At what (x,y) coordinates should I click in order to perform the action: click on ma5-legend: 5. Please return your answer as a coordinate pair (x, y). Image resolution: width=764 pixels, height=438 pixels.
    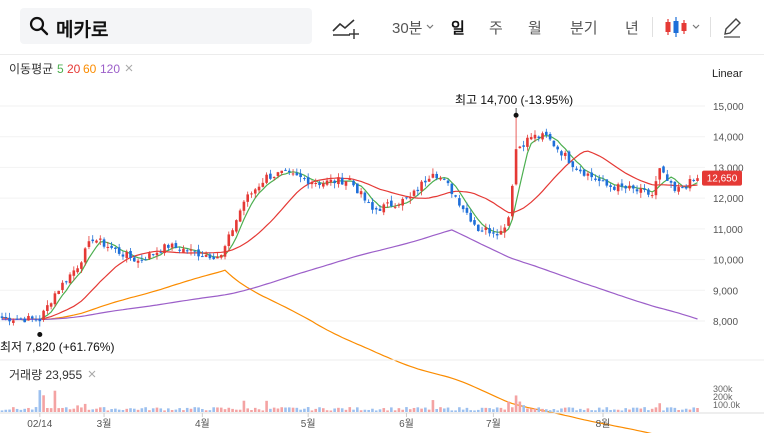
    Looking at the image, I should click on (60, 69).